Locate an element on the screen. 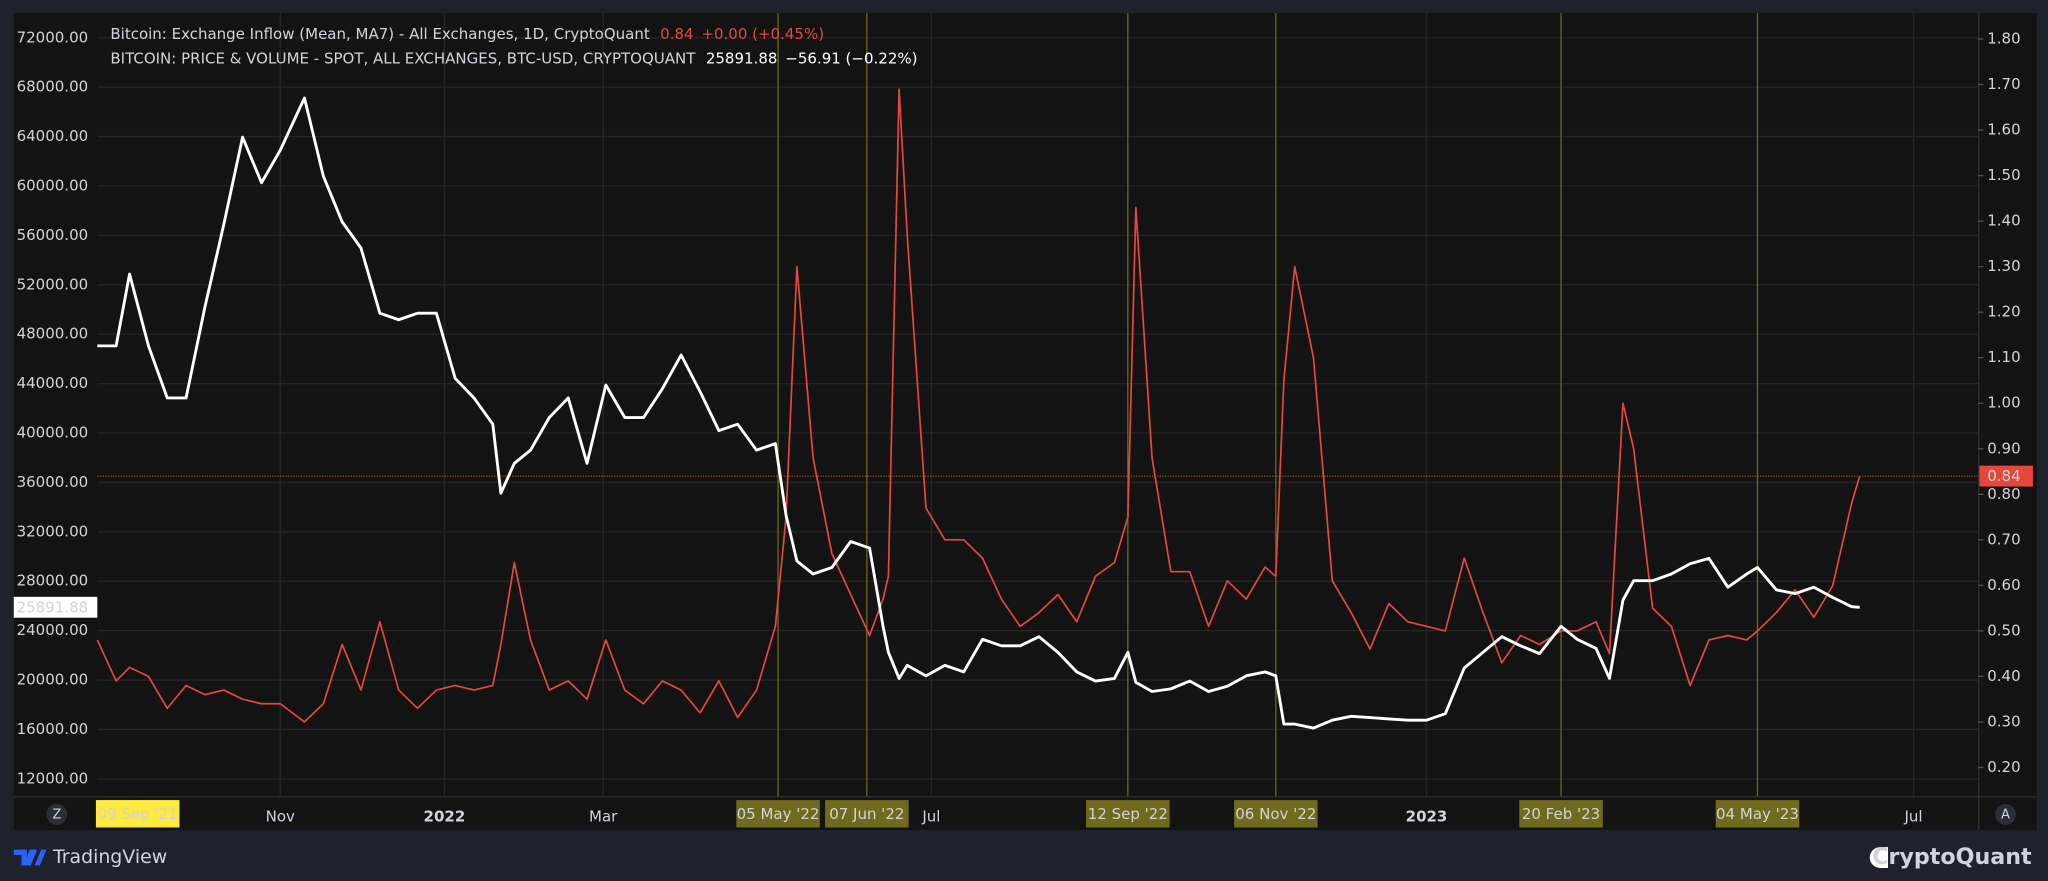 The width and height of the screenshot is (2048, 881). y-tick-label: 52000.00 is located at coordinates (53, 284).